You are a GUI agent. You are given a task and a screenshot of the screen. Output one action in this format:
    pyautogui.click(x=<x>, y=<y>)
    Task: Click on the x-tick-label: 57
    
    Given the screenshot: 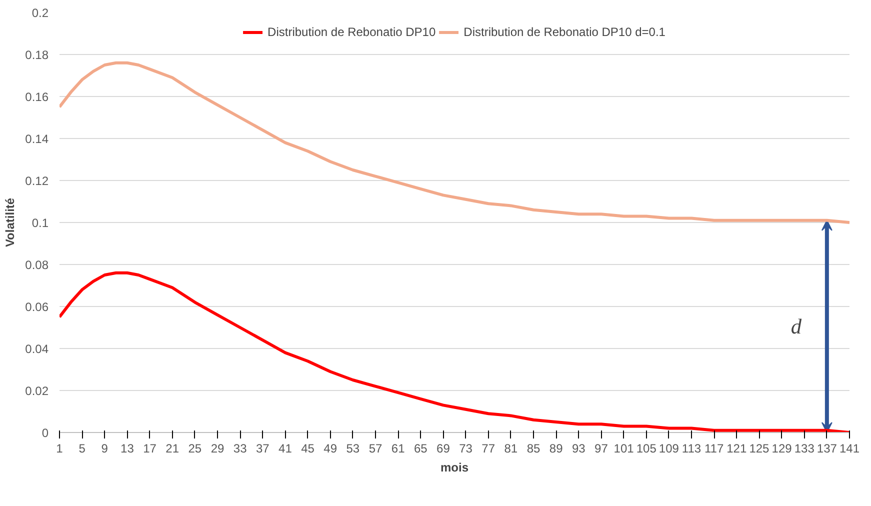 What is the action you would take?
    pyautogui.click(x=375, y=449)
    